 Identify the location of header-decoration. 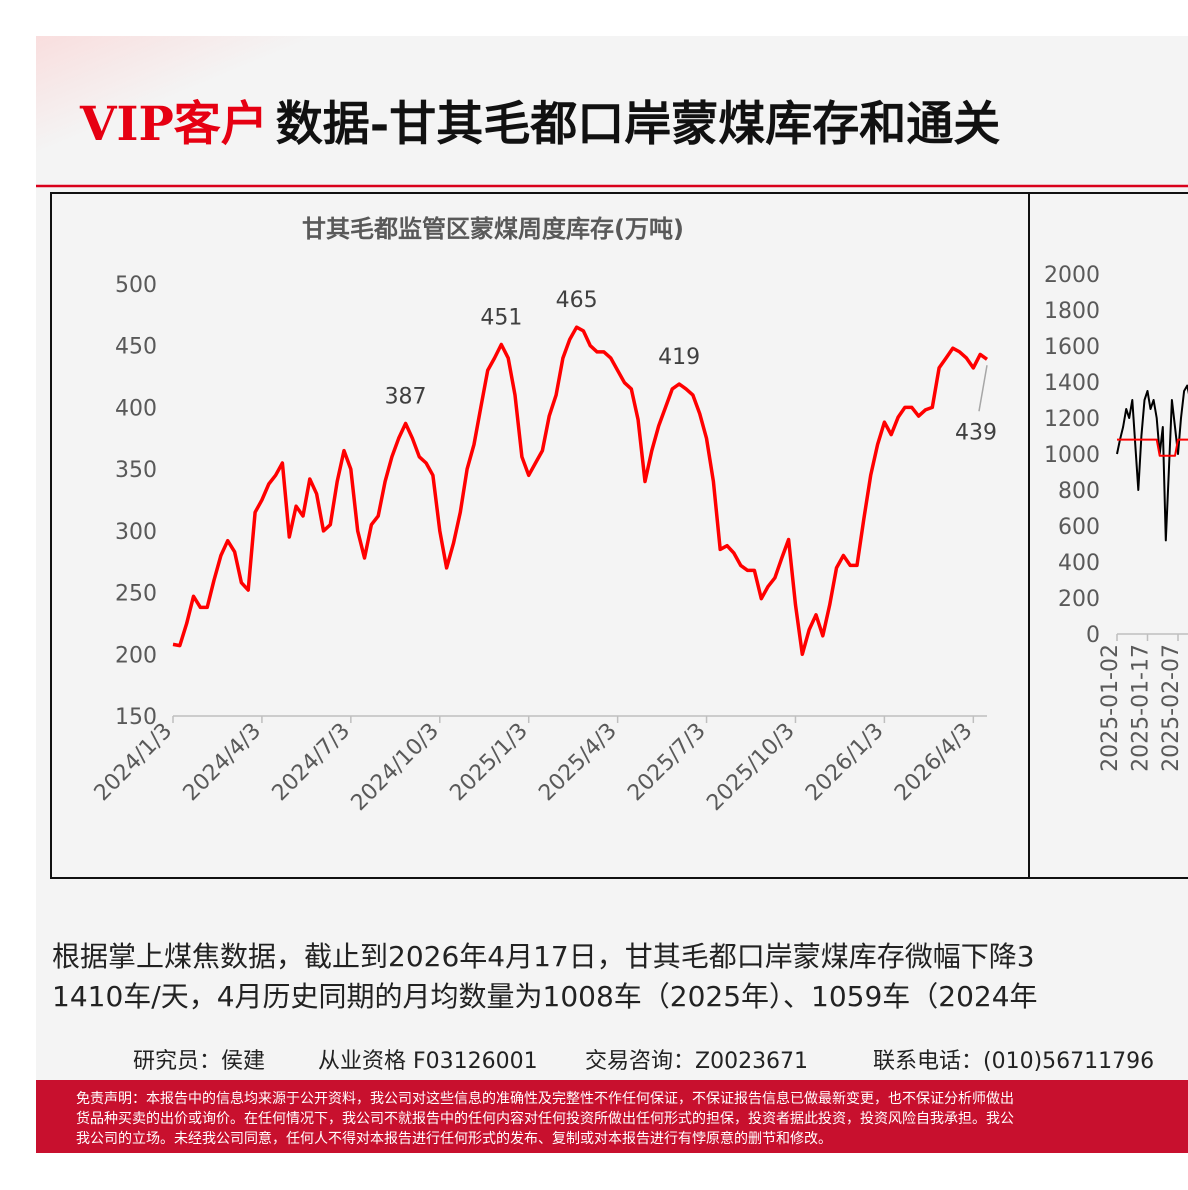
(336, 111).